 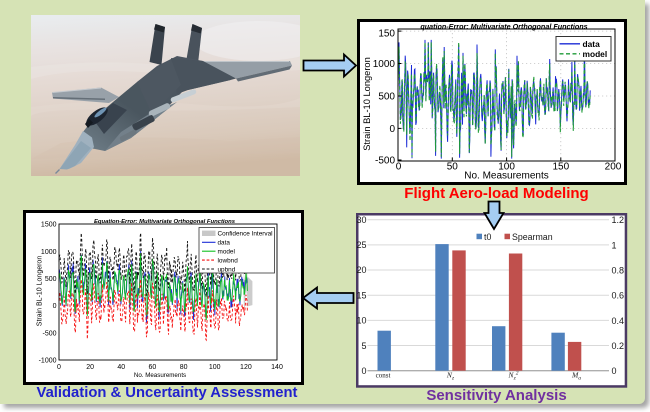 What do you see at coordinates (576, 375) in the screenshot?
I see `svg-text: Ma` at bounding box center [576, 375].